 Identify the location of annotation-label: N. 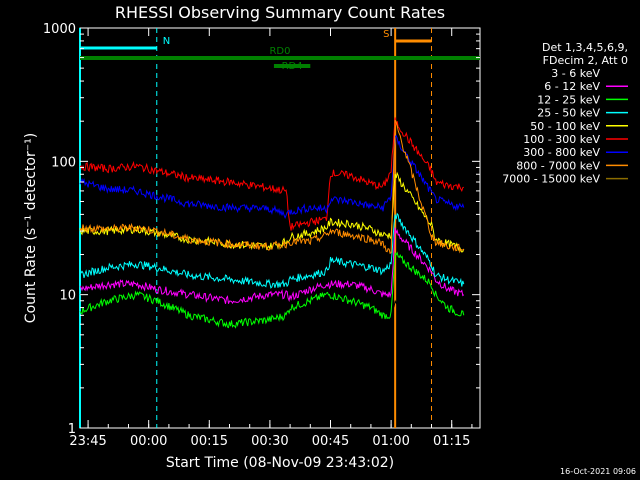
(166, 41).